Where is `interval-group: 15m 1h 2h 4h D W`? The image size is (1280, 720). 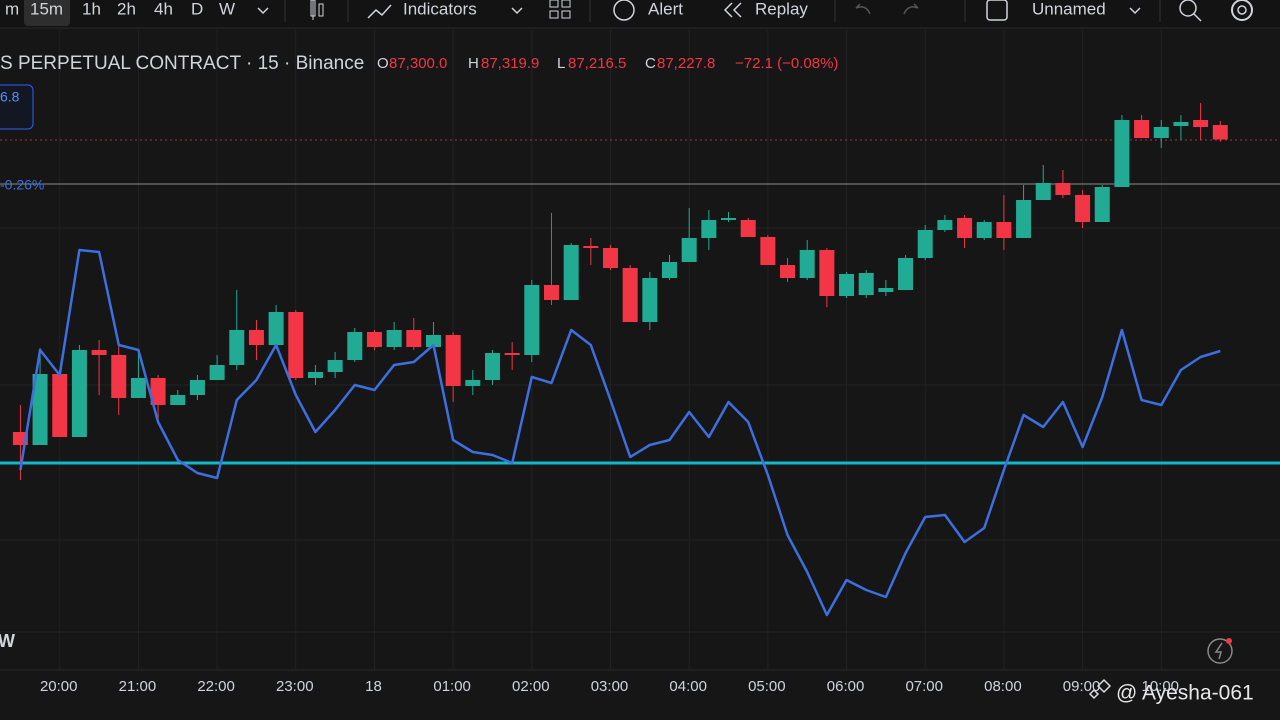 interval-group: 15m 1h 2h 4h D W is located at coordinates (132, 9).